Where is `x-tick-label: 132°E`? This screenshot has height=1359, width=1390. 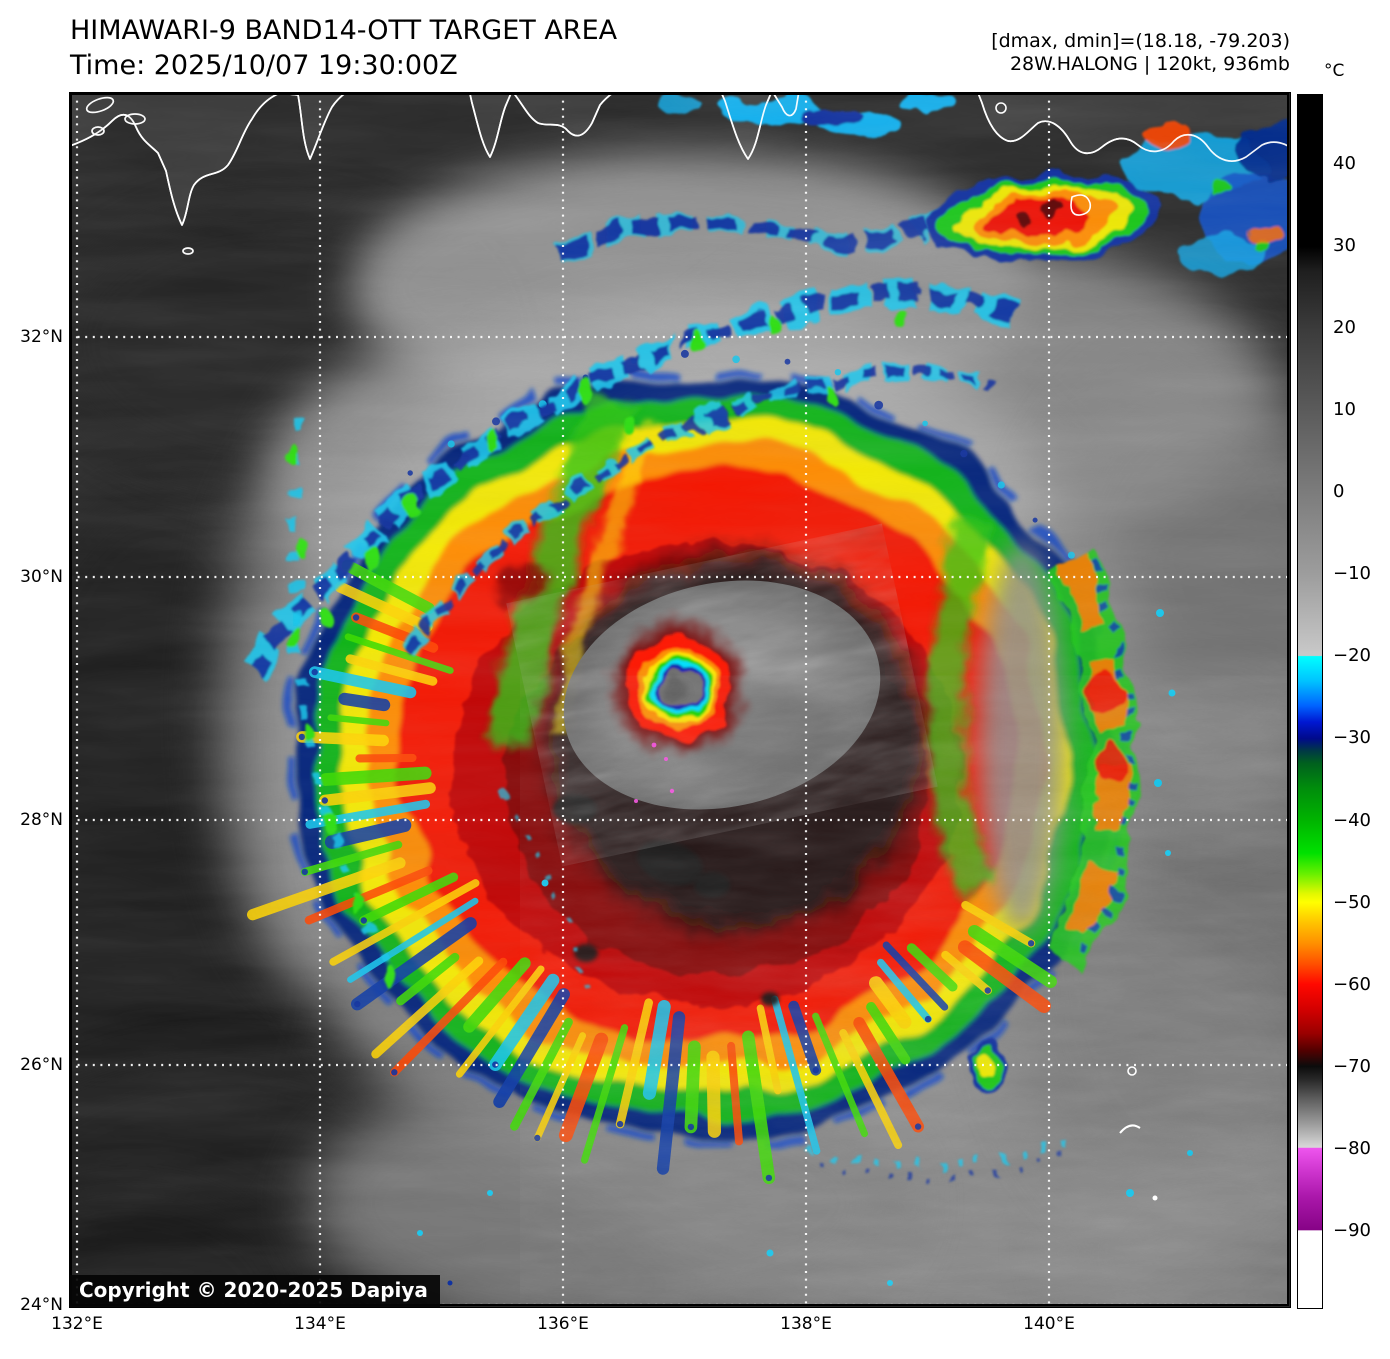
x-tick-label: 132°E is located at coordinates (77, 1324).